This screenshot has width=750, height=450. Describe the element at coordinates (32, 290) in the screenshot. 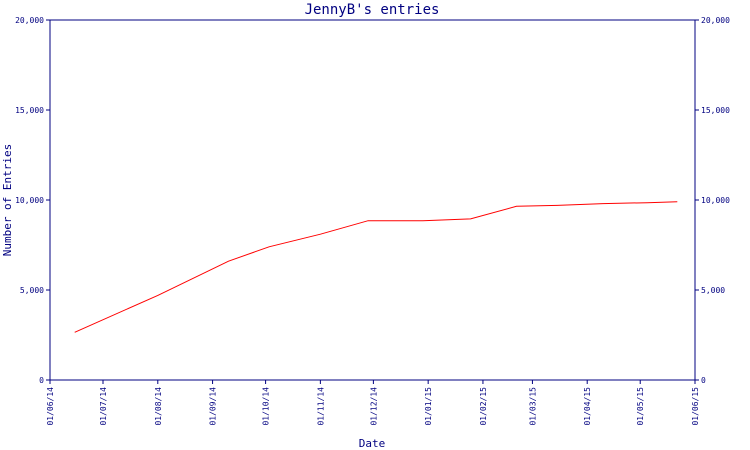

I see `y-tick-label-left: 5,000` at that location.